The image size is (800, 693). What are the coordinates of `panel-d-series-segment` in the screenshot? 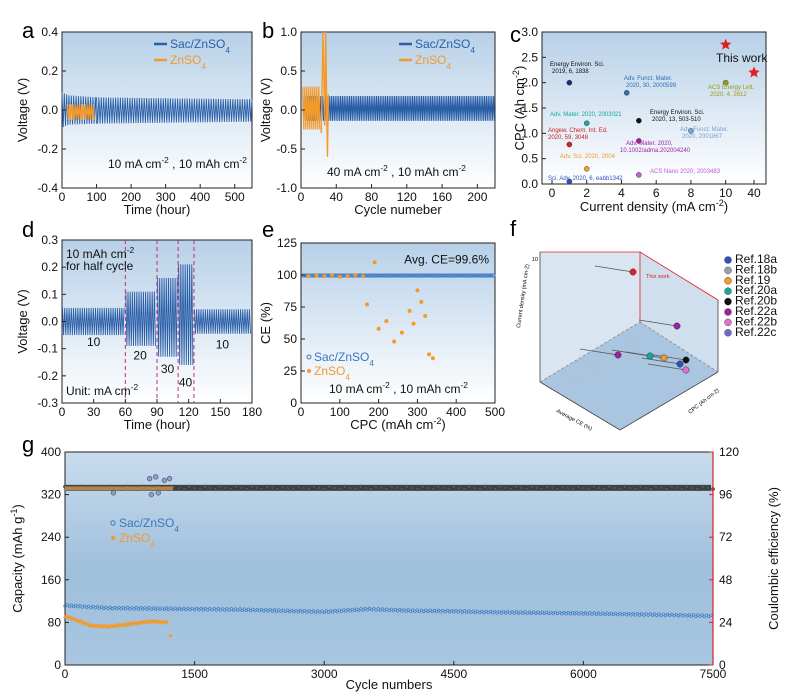 It's located at (222, 321).